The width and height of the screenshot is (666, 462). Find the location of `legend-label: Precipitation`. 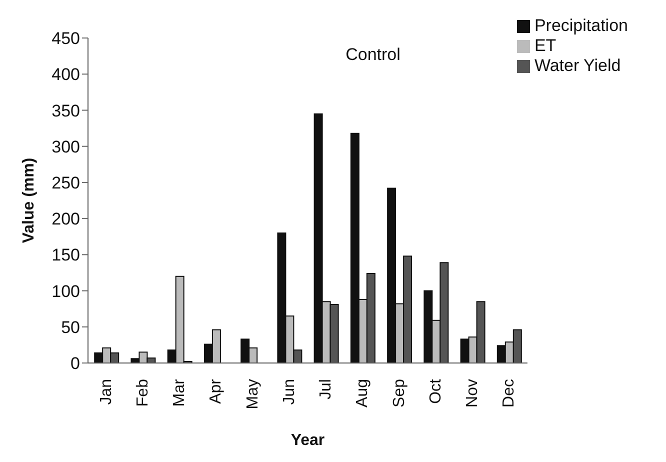

legend-label: Precipitation is located at coordinates (581, 25).